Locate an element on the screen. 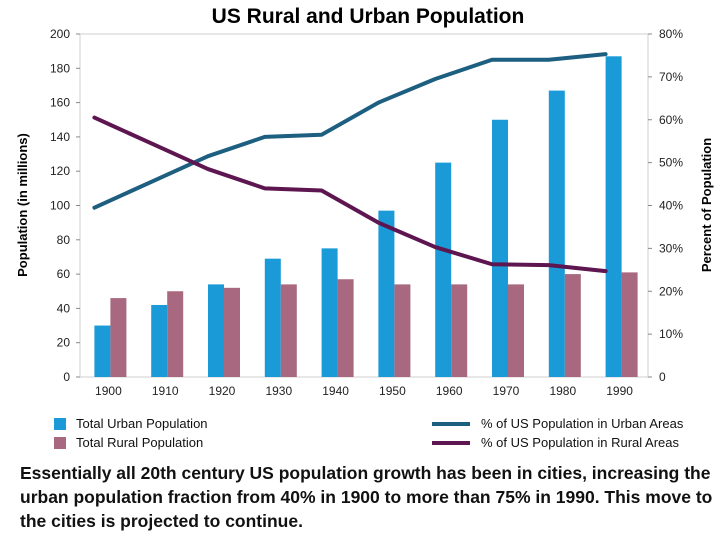  legend-item-urban-pct: % of US Population in Urban Areas is located at coordinates (557, 423).